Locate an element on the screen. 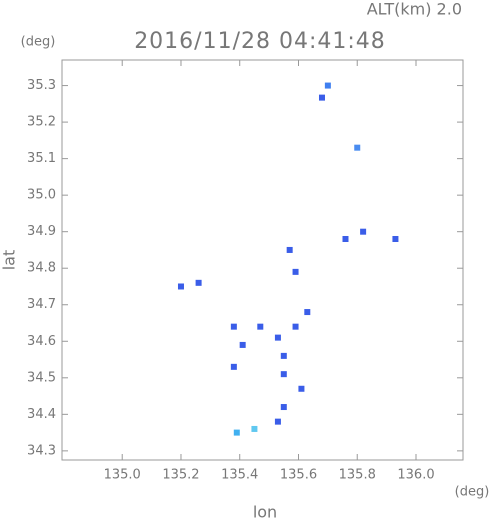 The image size is (491, 521). y-tick-label: 35.1 is located at coordinates (41, 158).